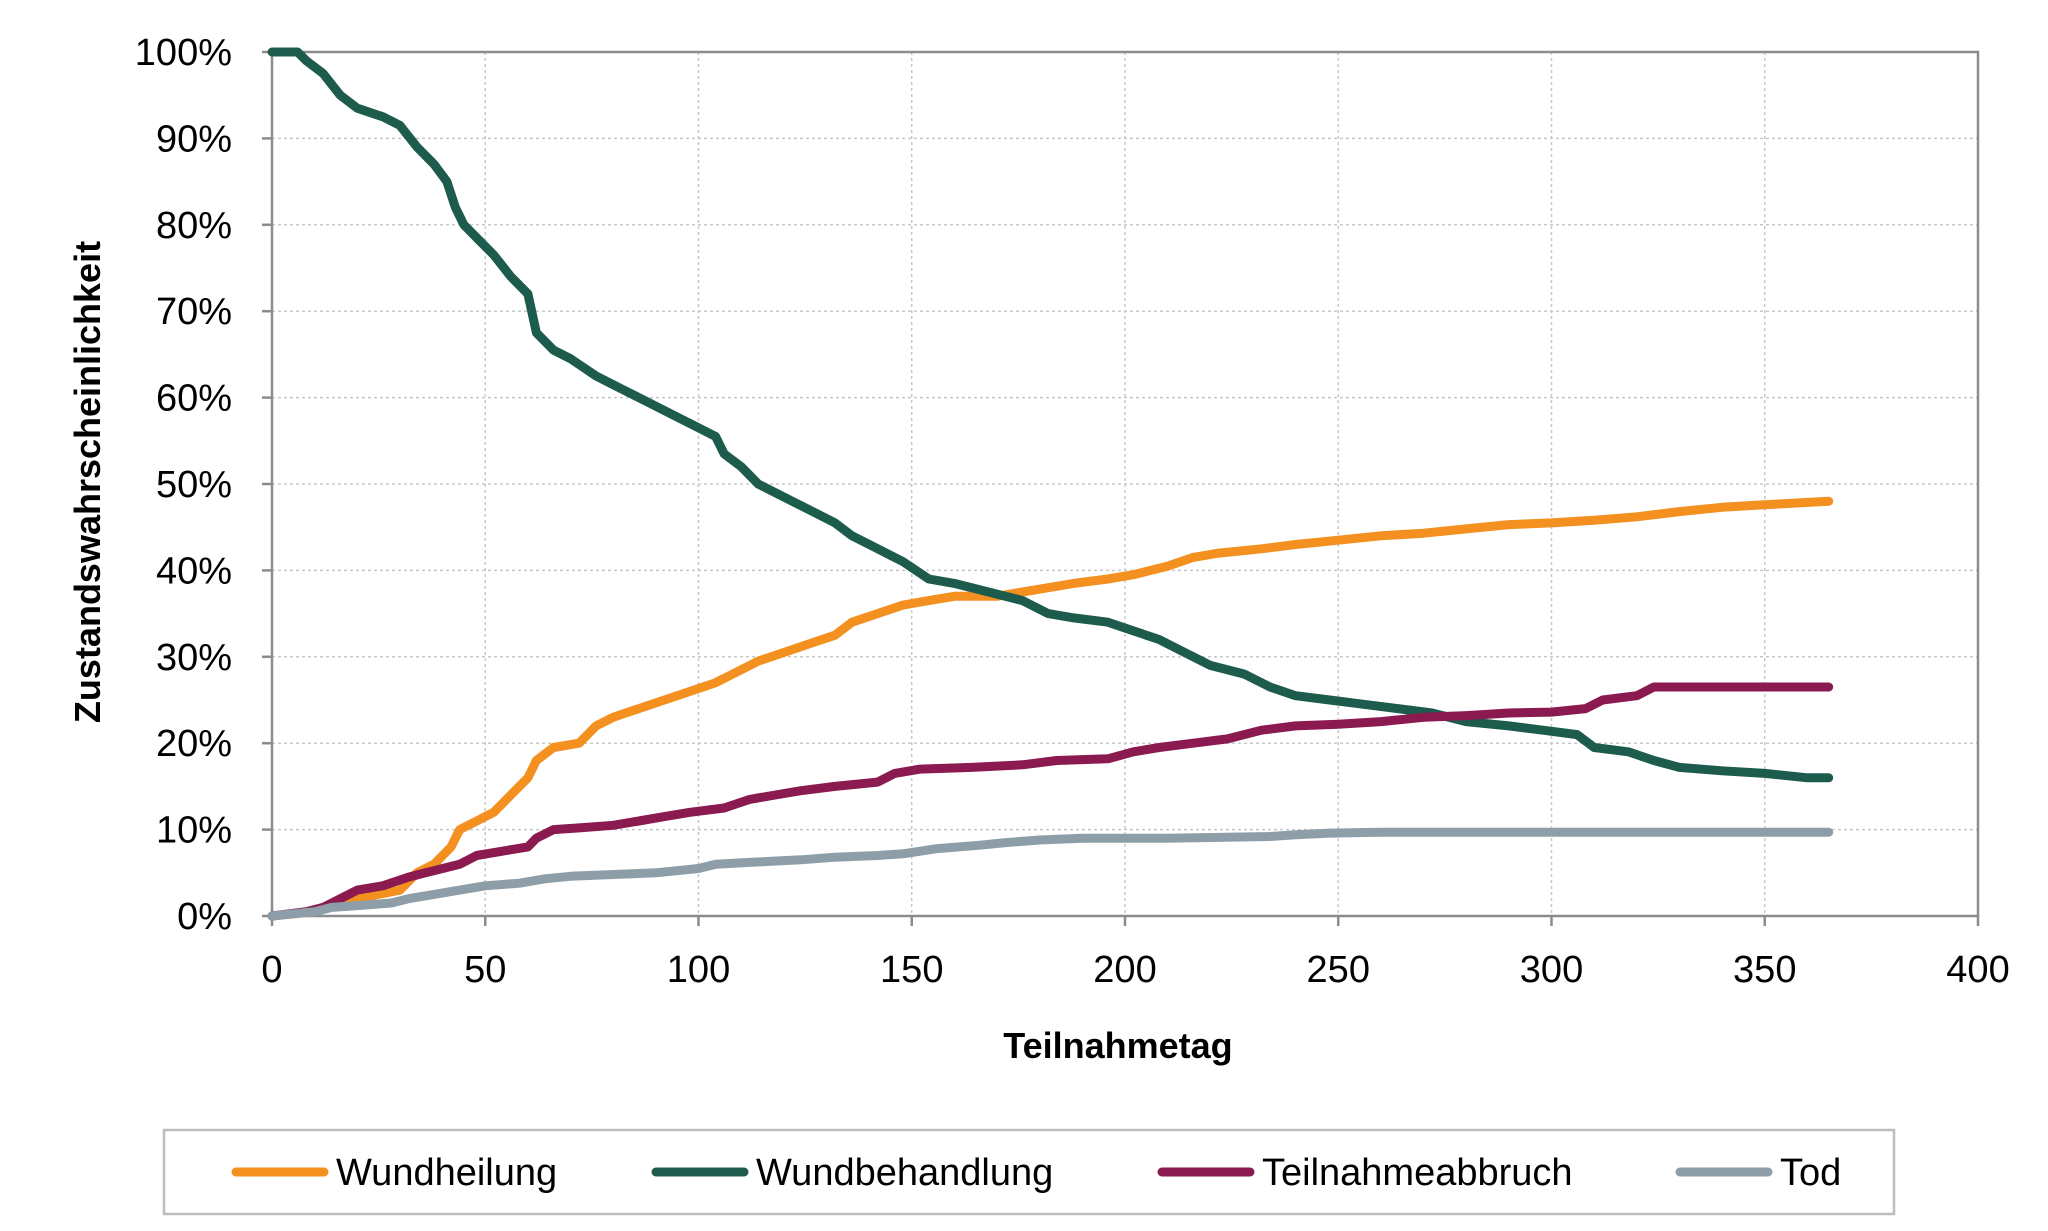 The image size is (2048, 1231). Describe the element at coordinates (194, 139) in the screenshot. I see `y-tick-label: 90%` at that location.